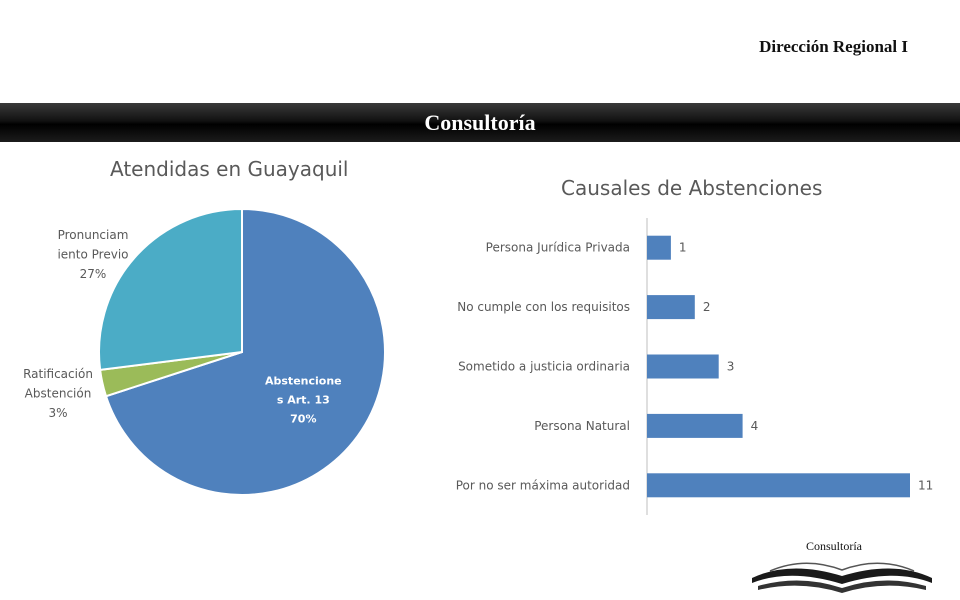 This screenshot has height=600, width=960. What do you see at coordinates (303, 400) in the screenshot?
I see `pie-label: s Art. 13` at bounding box center [303, 400].